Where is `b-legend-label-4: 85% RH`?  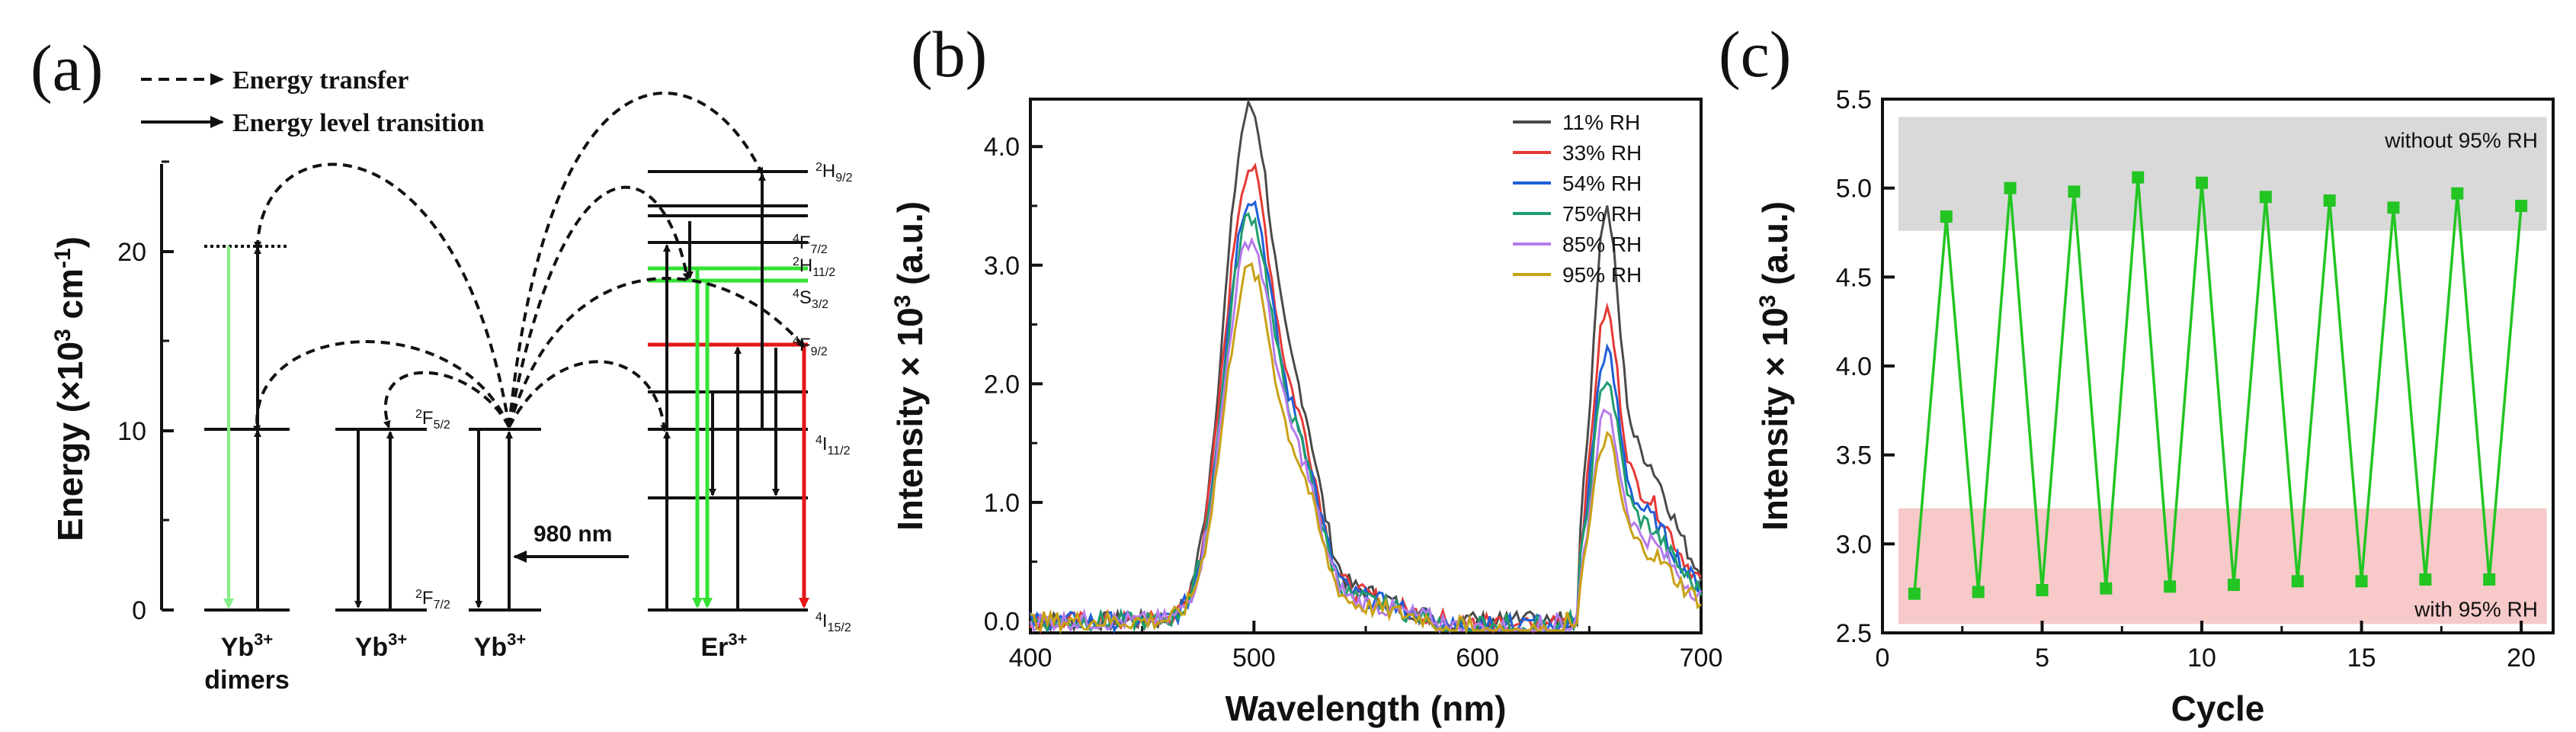 b-legend-label-4: 85% RH is located at coordinates (1602, 244).